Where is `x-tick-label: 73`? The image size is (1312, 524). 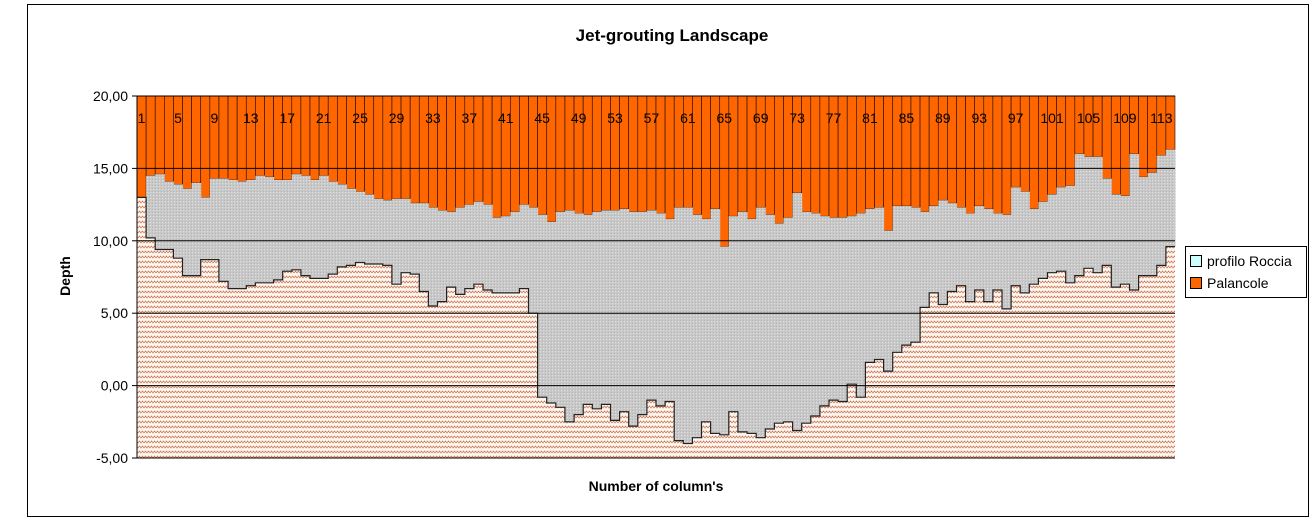
x-tick-label: 73 is located at coordinates (797, 118).